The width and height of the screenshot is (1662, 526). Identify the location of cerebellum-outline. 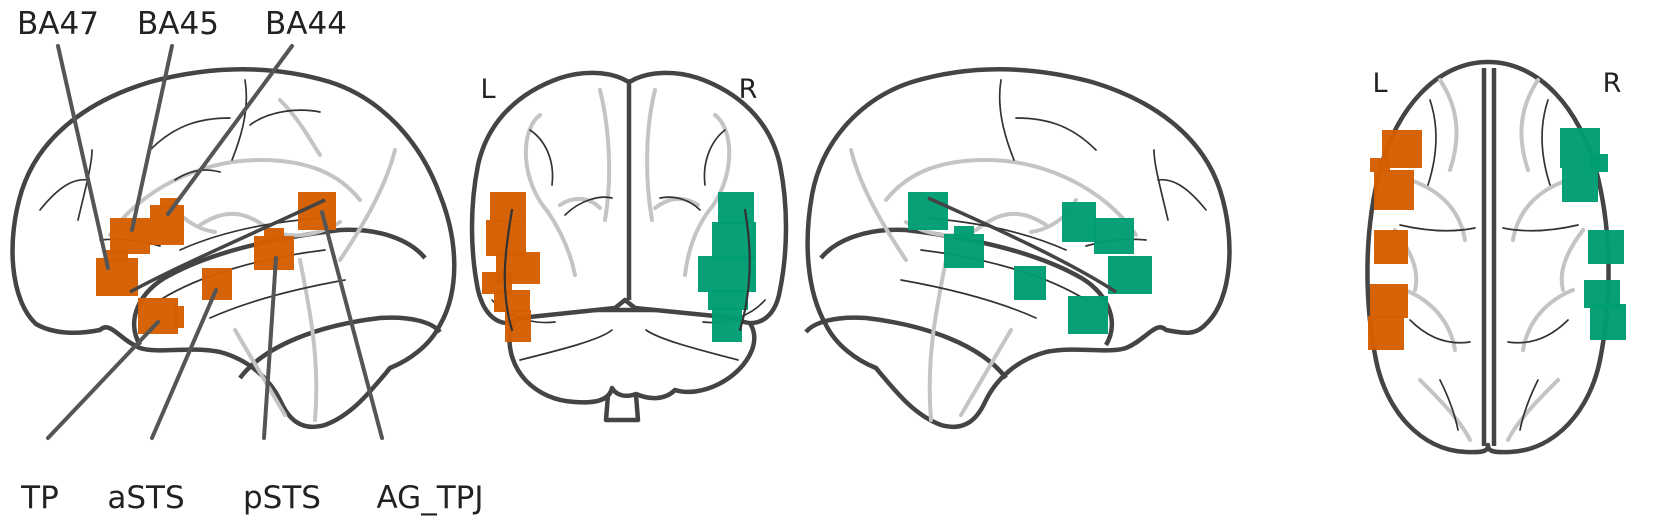
(340, 347).